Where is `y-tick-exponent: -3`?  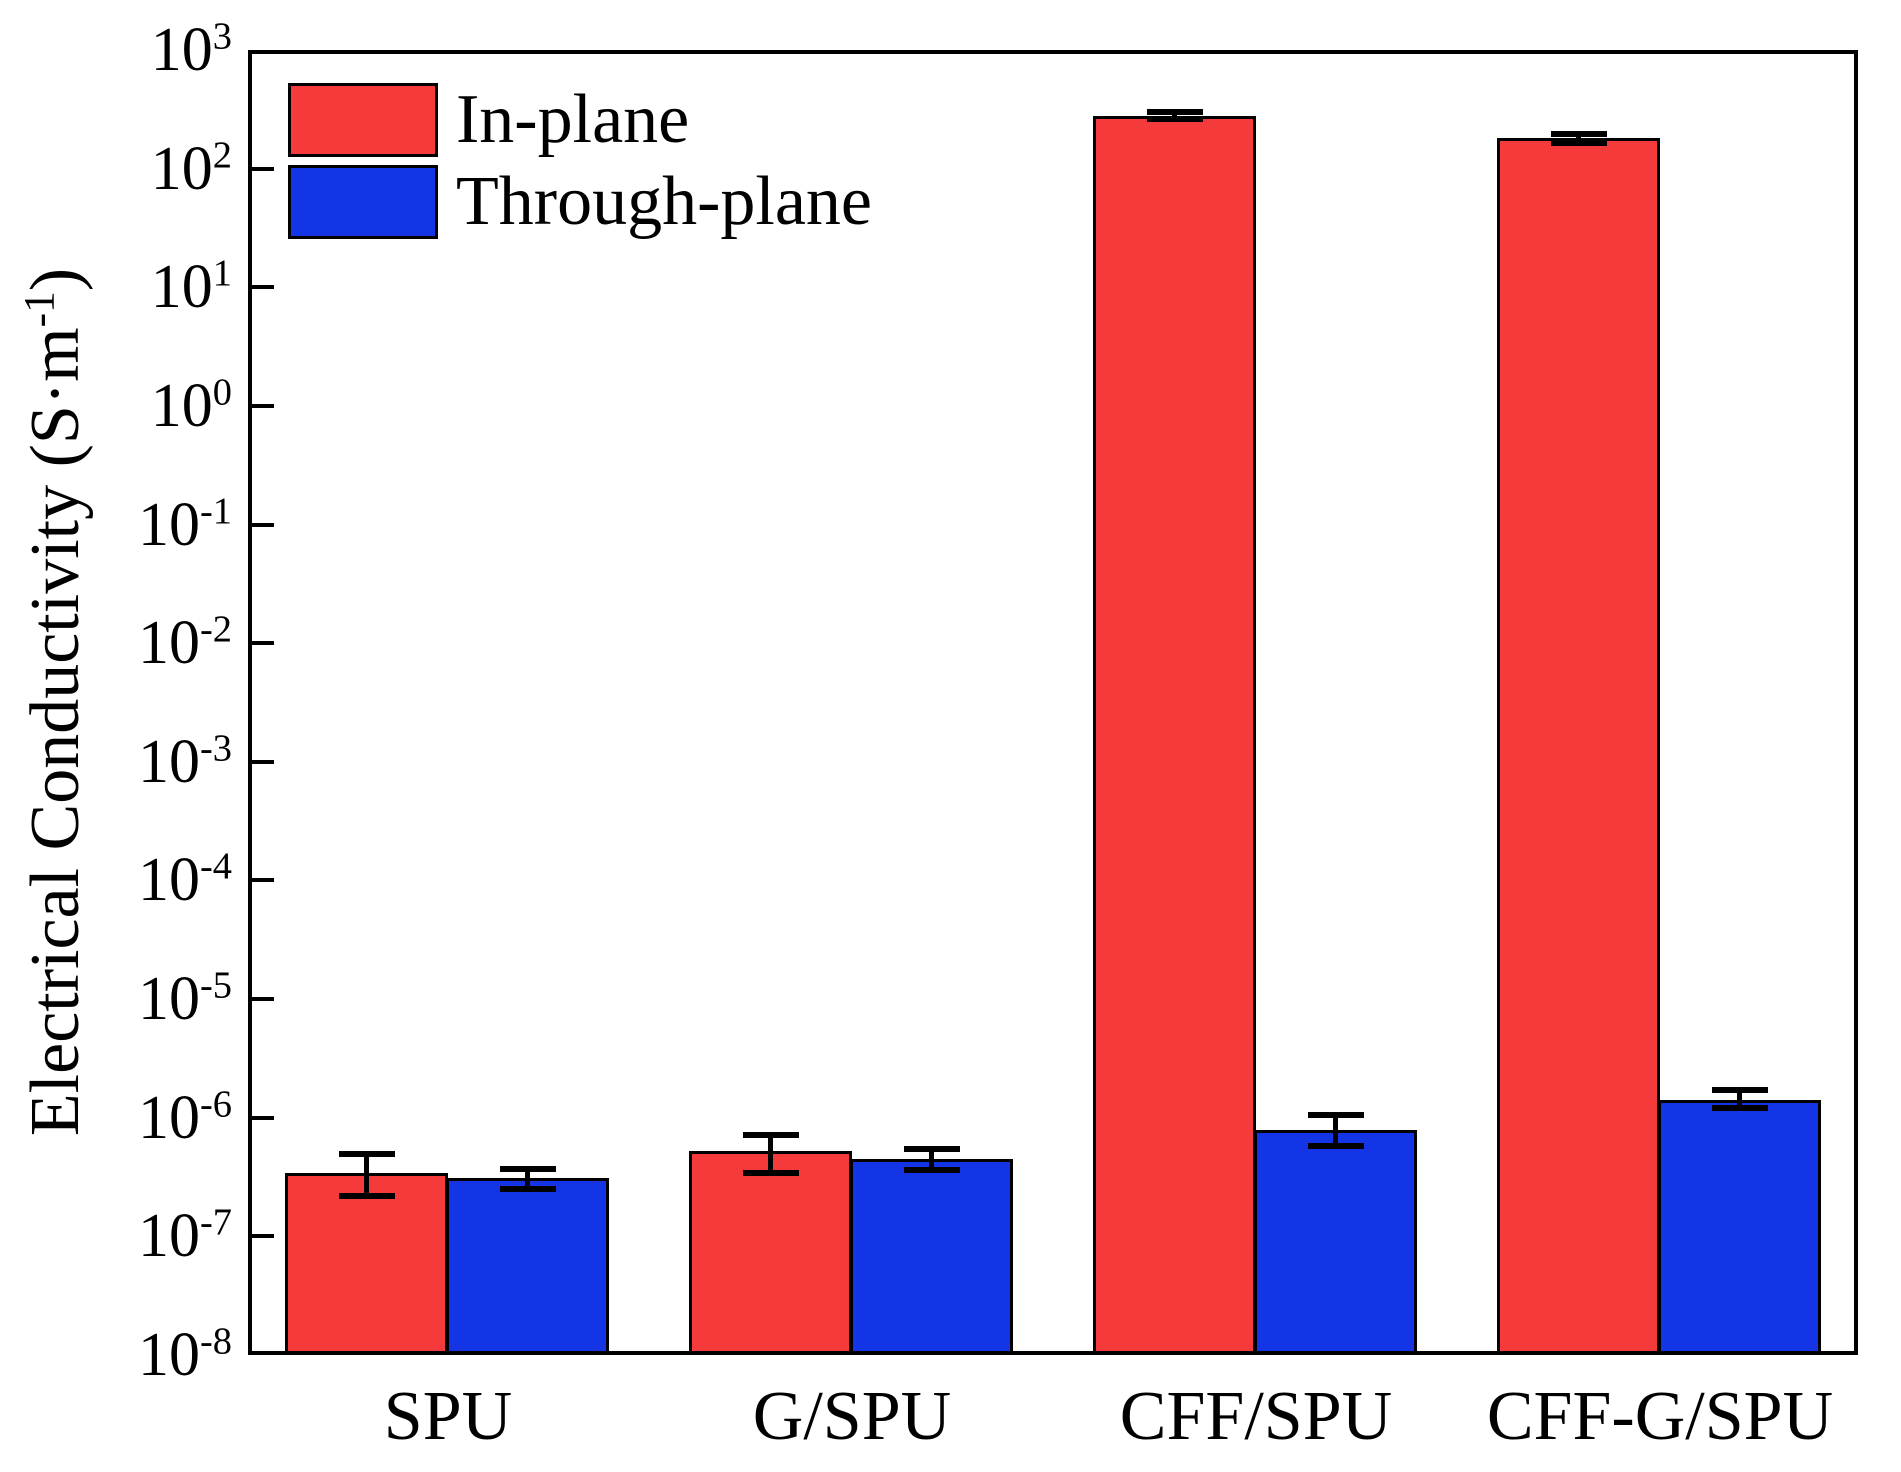 y-tick-exponent: -3 is located at coordinates (215, 748).